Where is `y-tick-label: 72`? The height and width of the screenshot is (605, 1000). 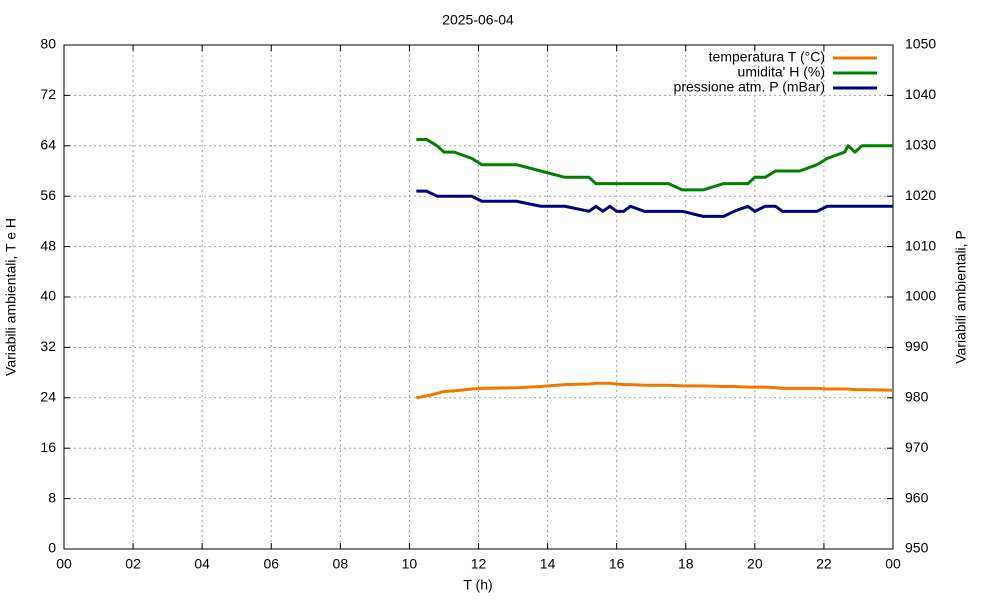
y-tick-label: 72 is located at coordinates (48, 94).